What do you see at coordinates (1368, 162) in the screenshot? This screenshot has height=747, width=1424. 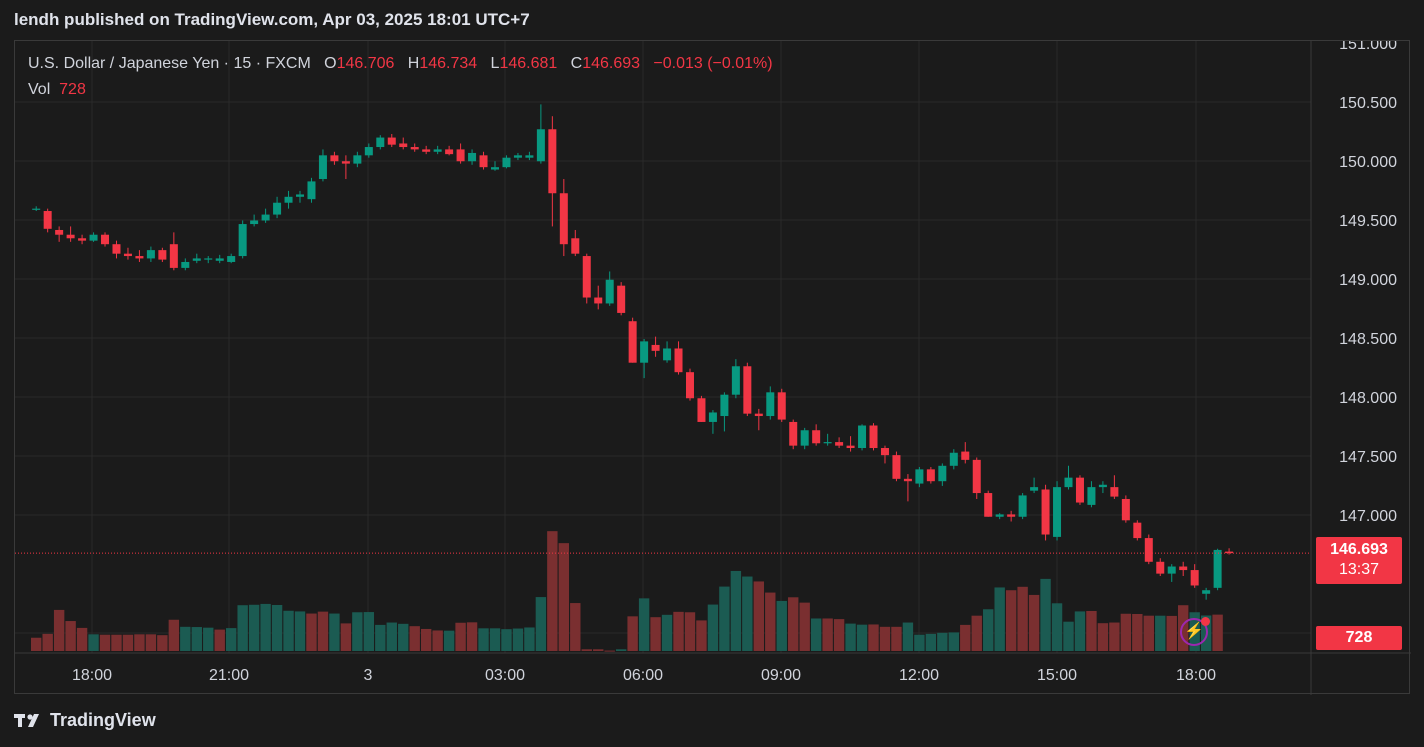 I see `y-tick-label: 150.000` at bounding box center [1368, 162].